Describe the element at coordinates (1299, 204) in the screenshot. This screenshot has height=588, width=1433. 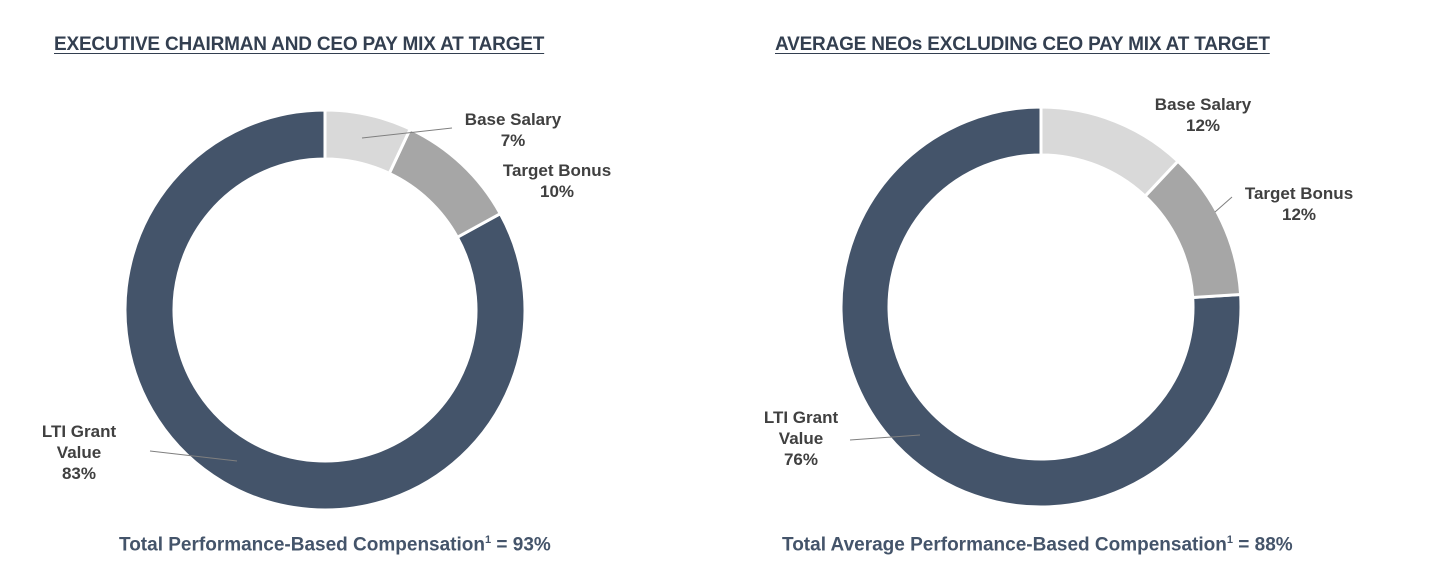
I see `slice-label-target-bonus: Target Bonus 12%` at that location.